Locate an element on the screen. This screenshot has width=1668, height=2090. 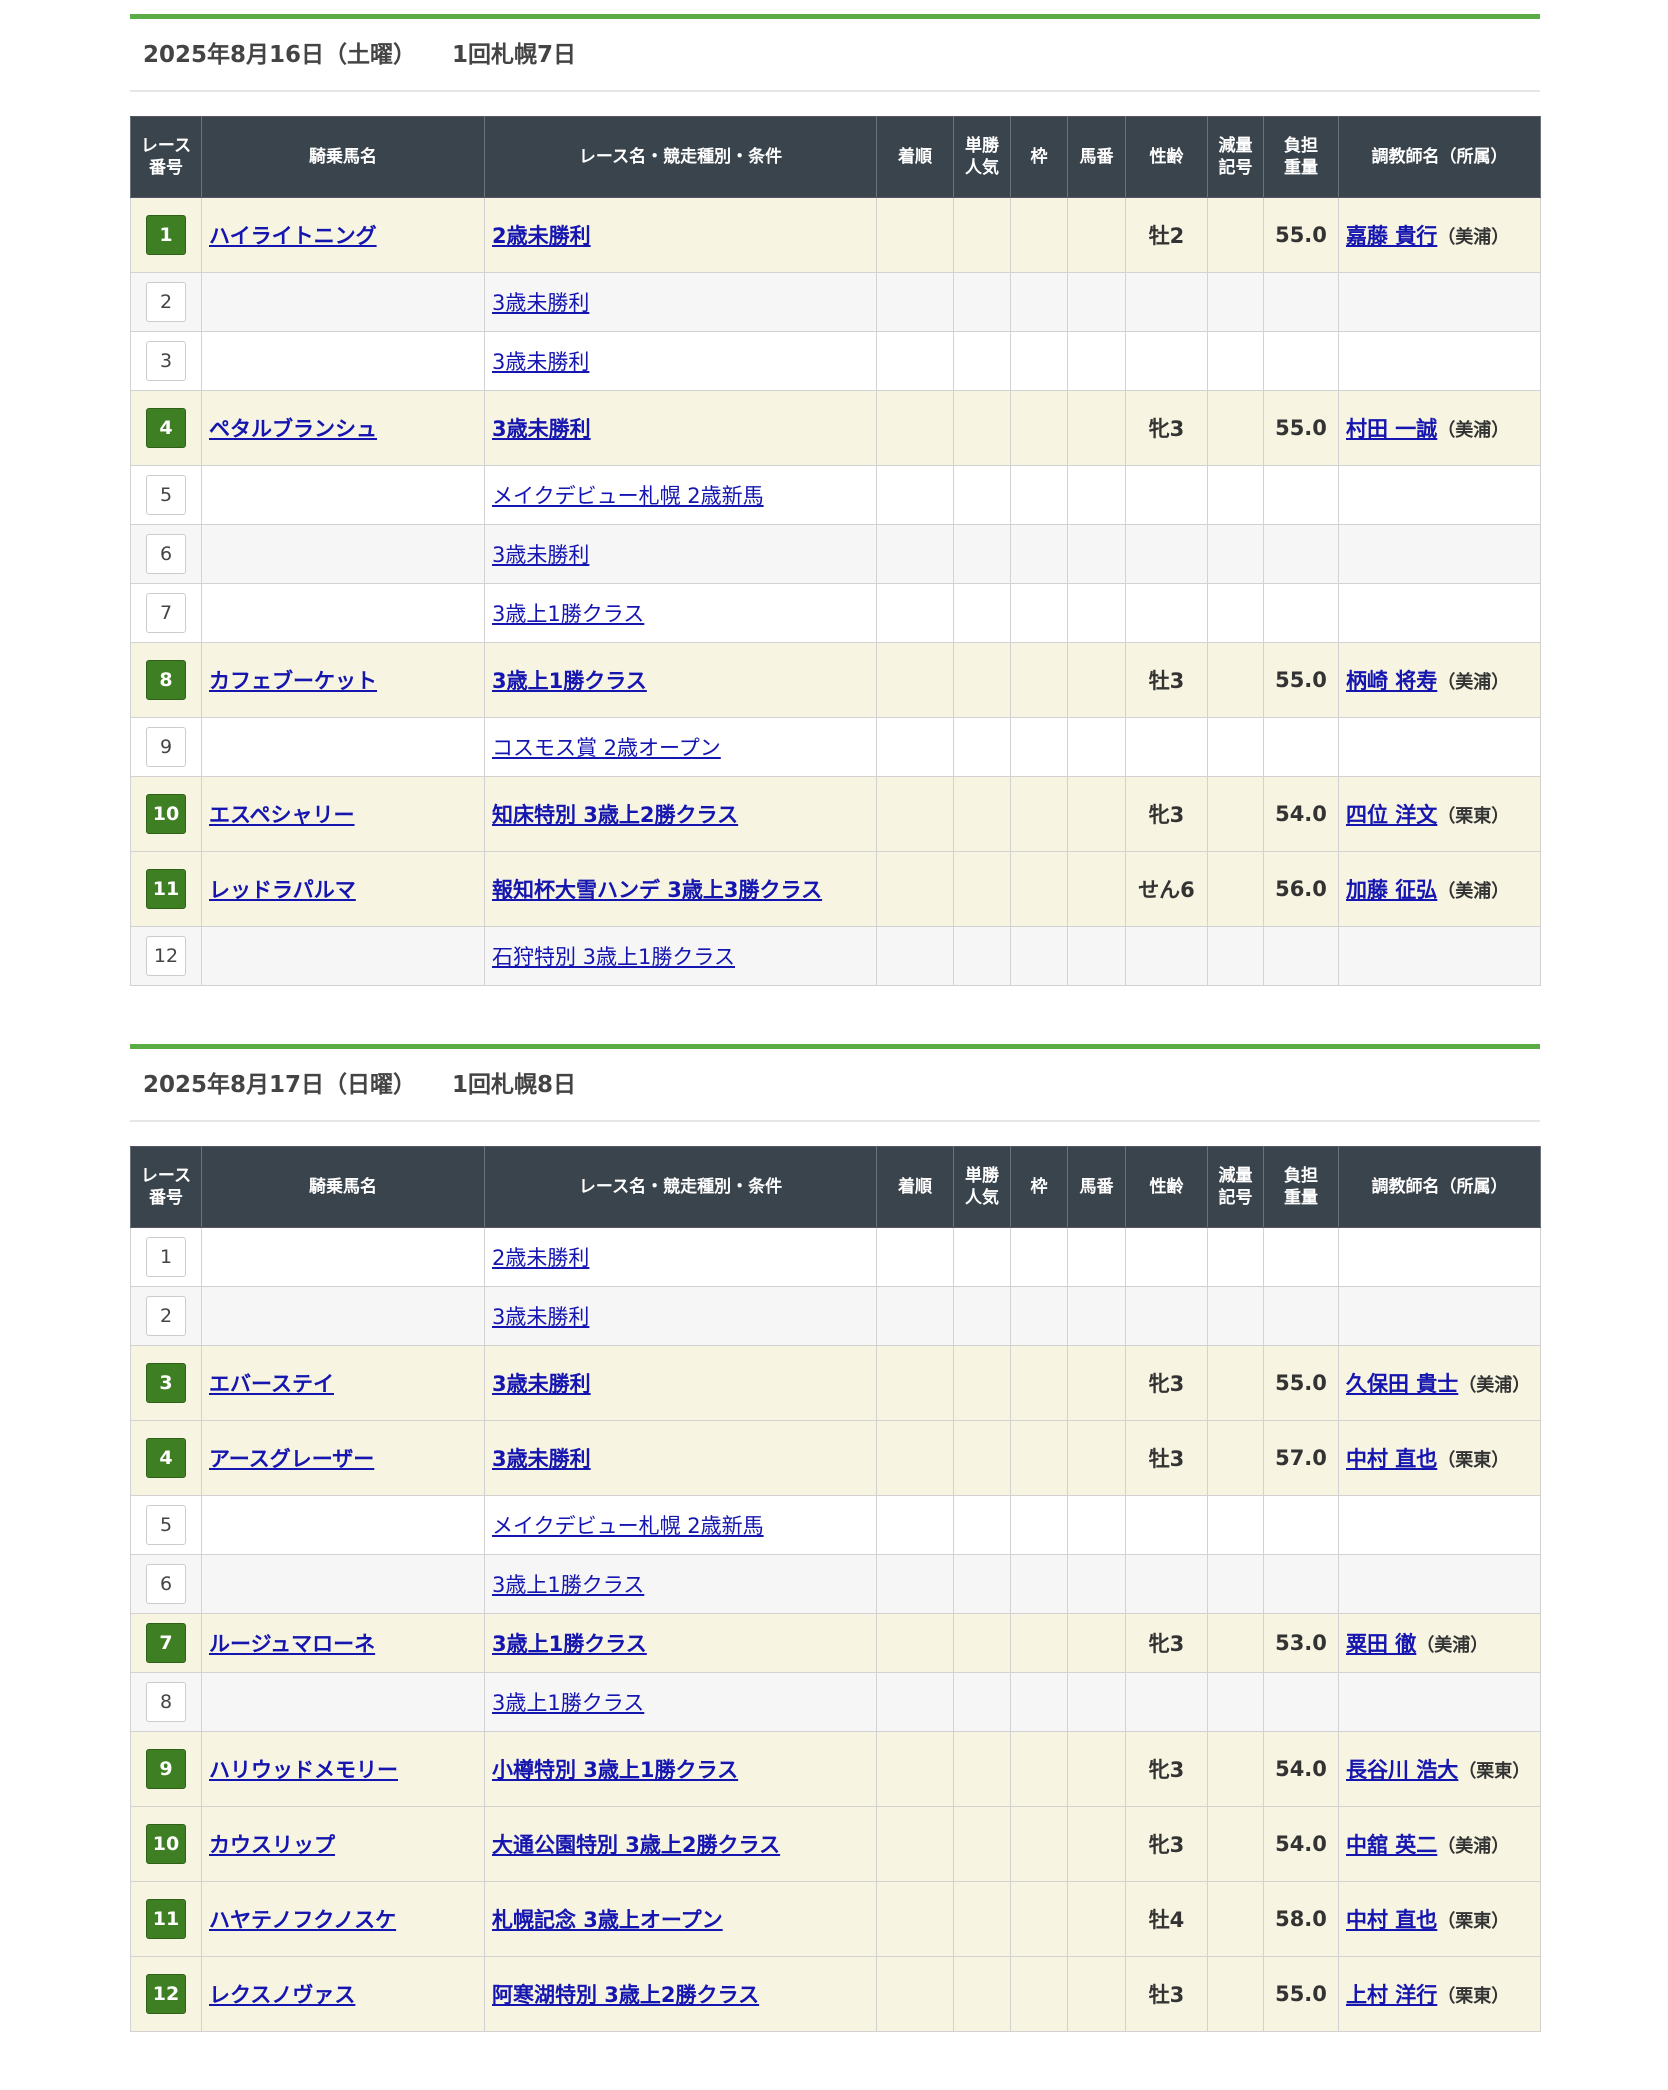
trainer-link: 嘉藤 貴行 is located at coordinates (1392, 236).